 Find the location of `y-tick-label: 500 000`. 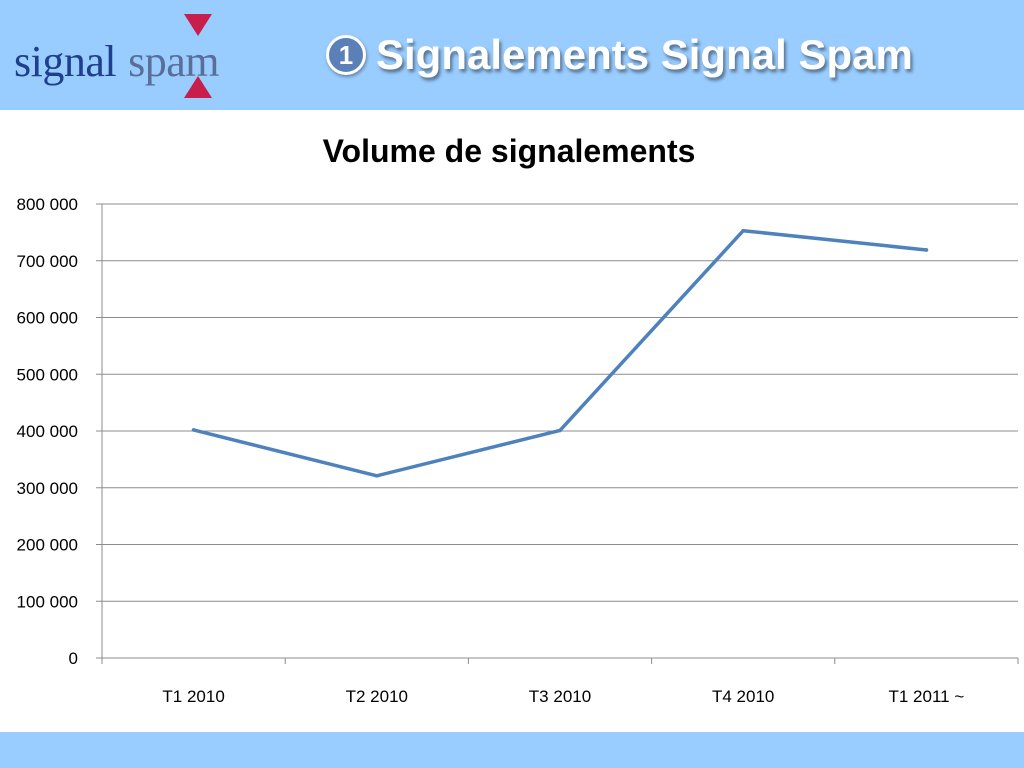

y-tick-label: 500 000 is located at coordinates (47, 374).